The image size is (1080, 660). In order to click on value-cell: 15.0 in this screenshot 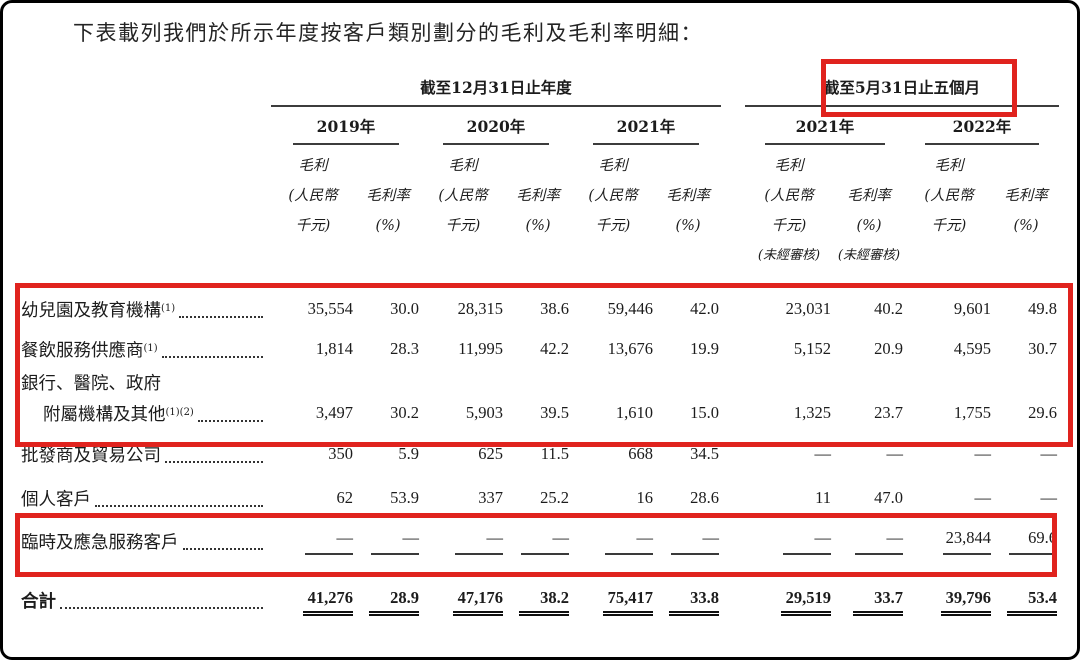, I will do `click(704, 412)`.